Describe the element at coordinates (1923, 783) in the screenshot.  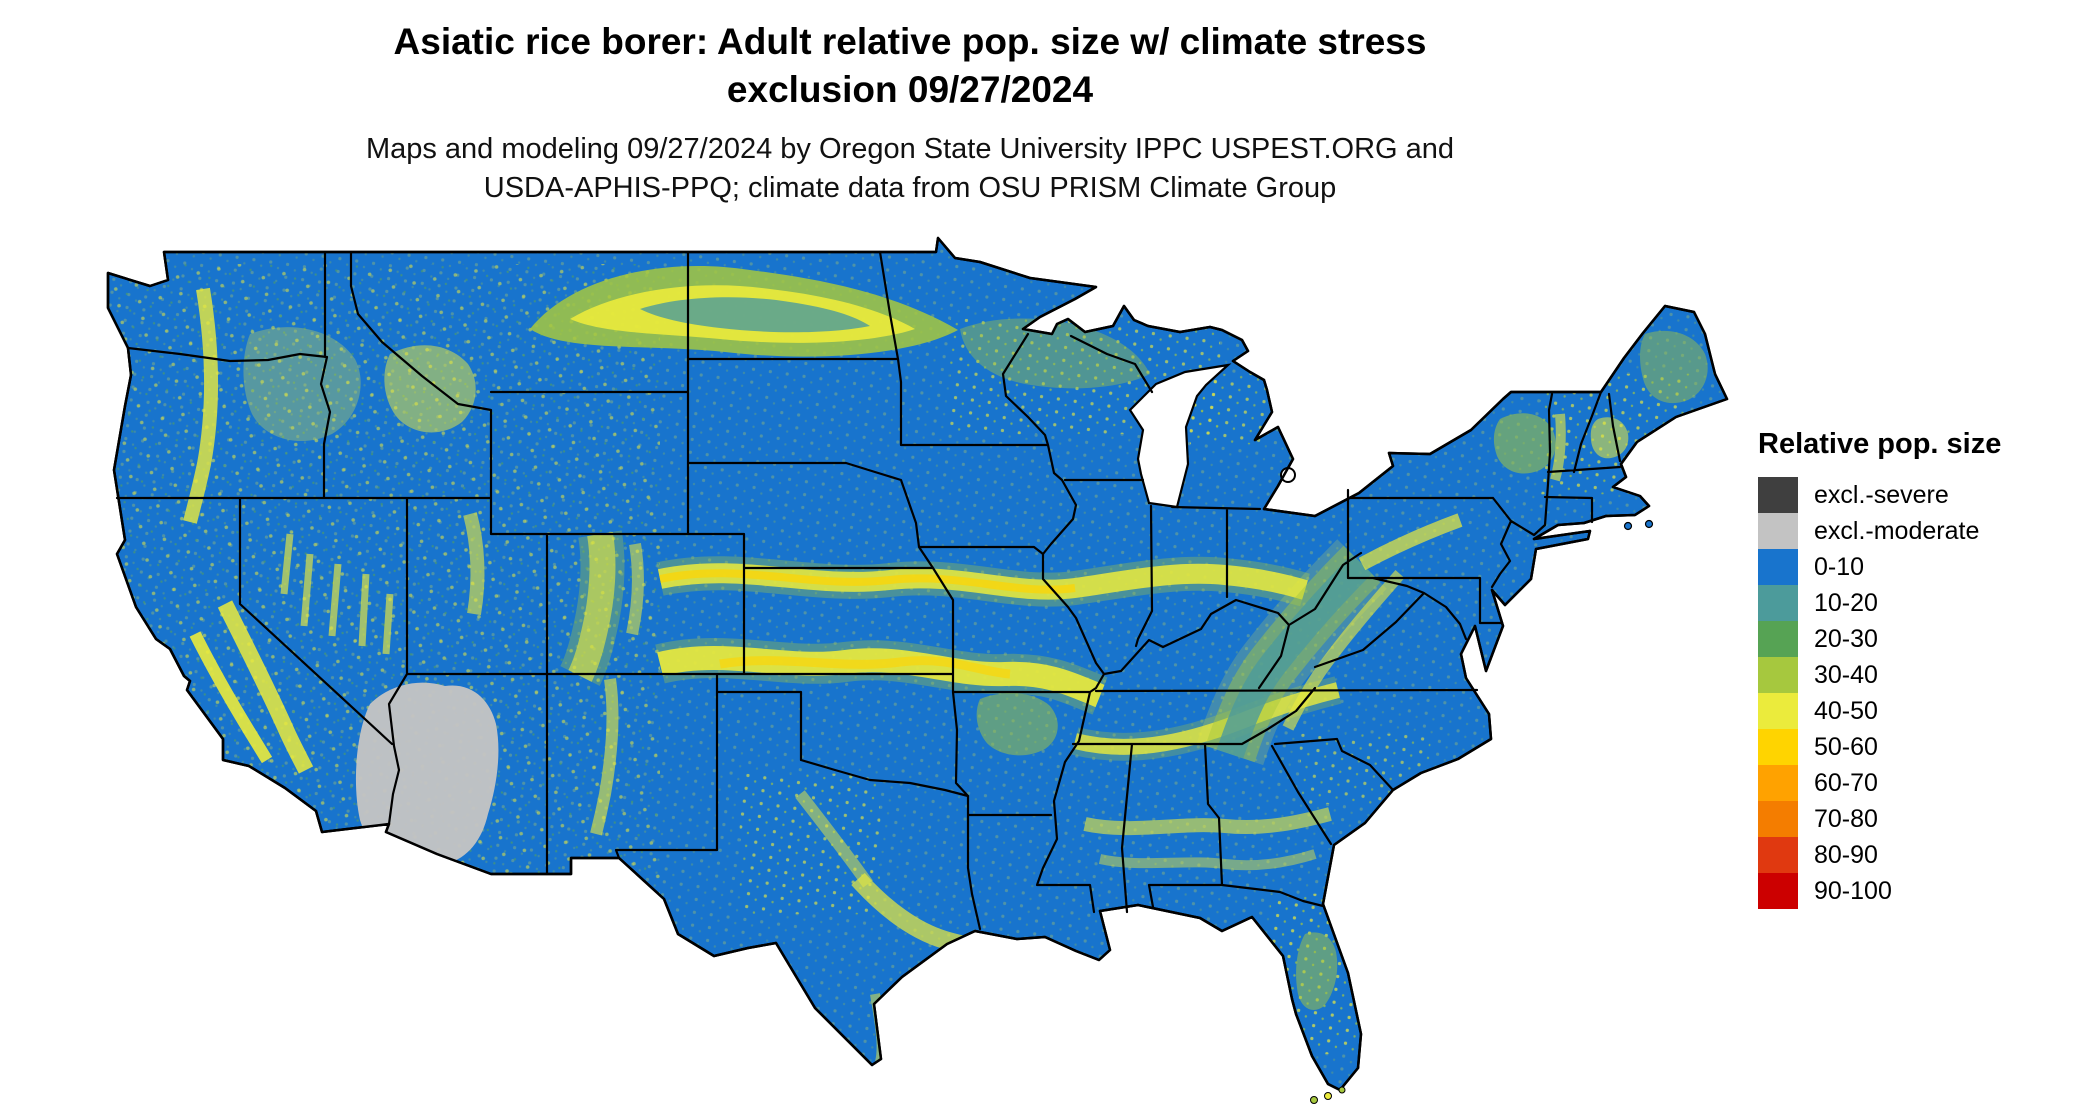
I see `legend-item-60-70: 60-70` at that location.